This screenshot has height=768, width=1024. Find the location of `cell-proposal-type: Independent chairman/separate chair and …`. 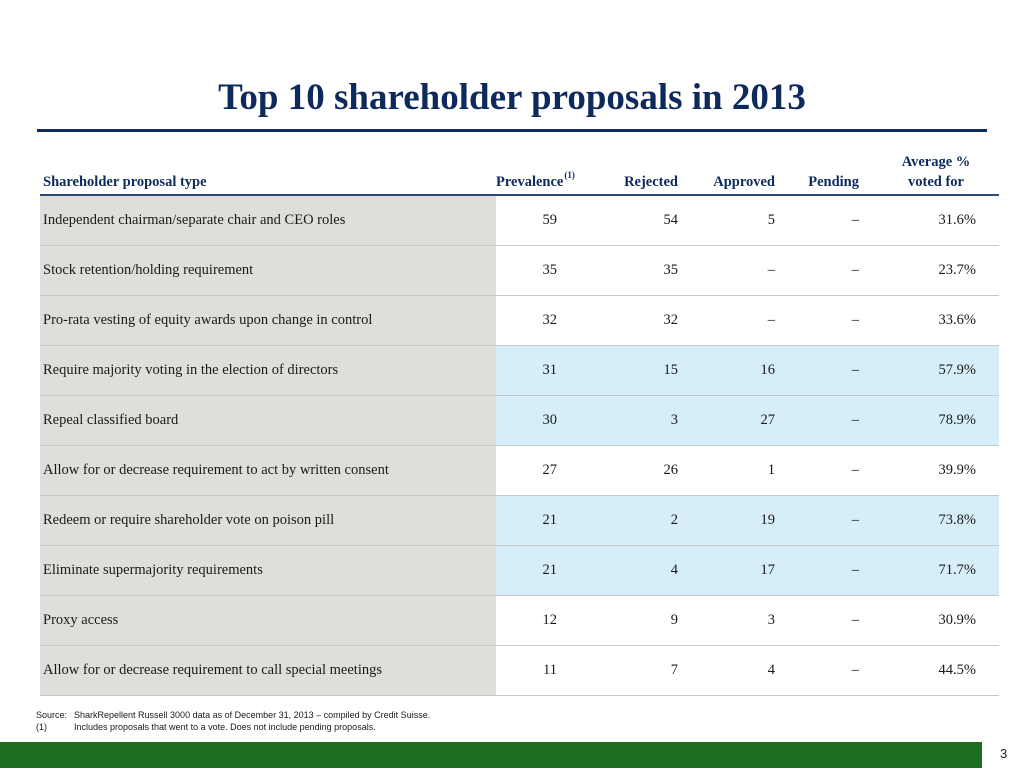

cell-proposal-type: Independent chairman/separate chair and … is located at coordinates (268, 220).